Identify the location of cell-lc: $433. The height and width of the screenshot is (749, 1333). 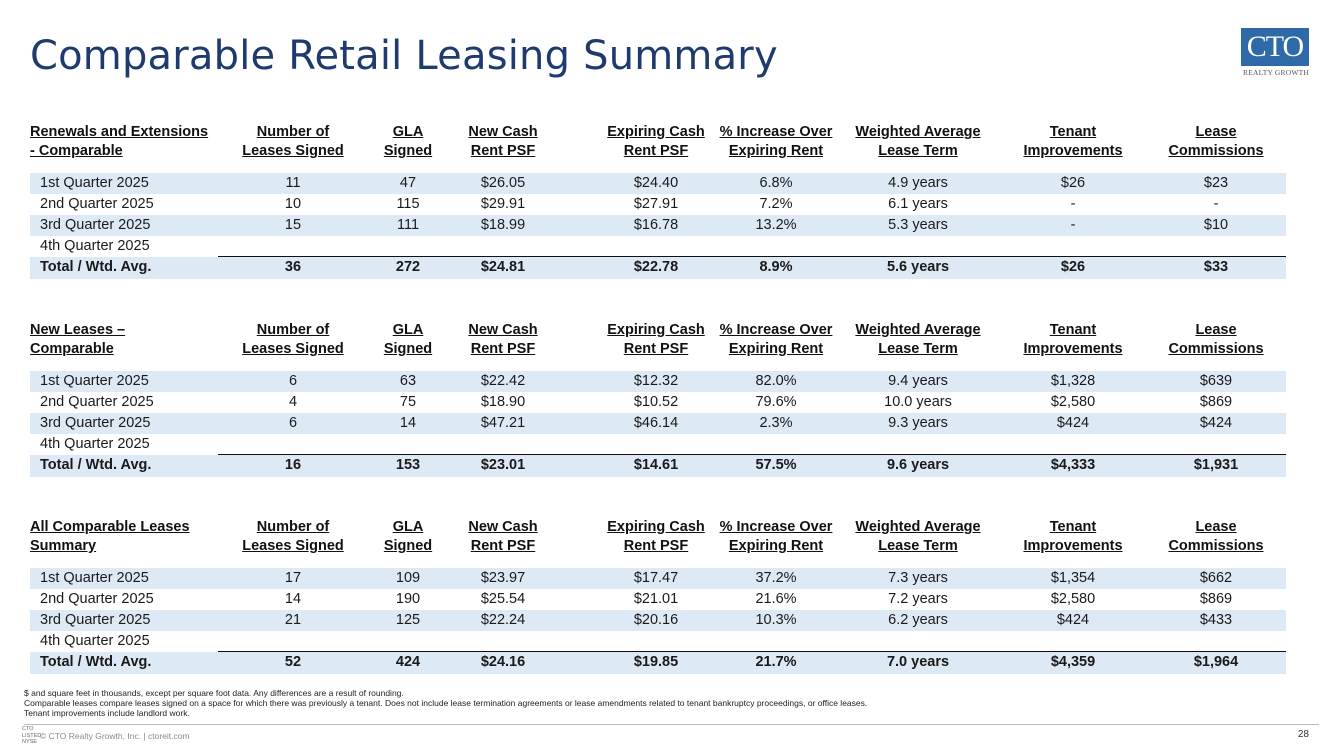
(1216, 620).